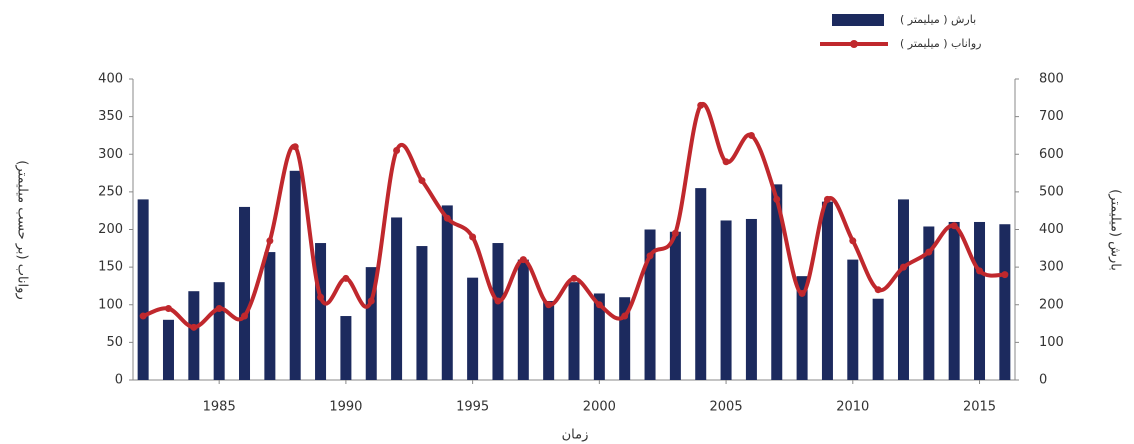 The width and height of the screenshot is (1134, 444). What do you see at coordinates (110, 79) in the screenshot?
I see `y-tick-label: 400` at bounding box center [110, 79].